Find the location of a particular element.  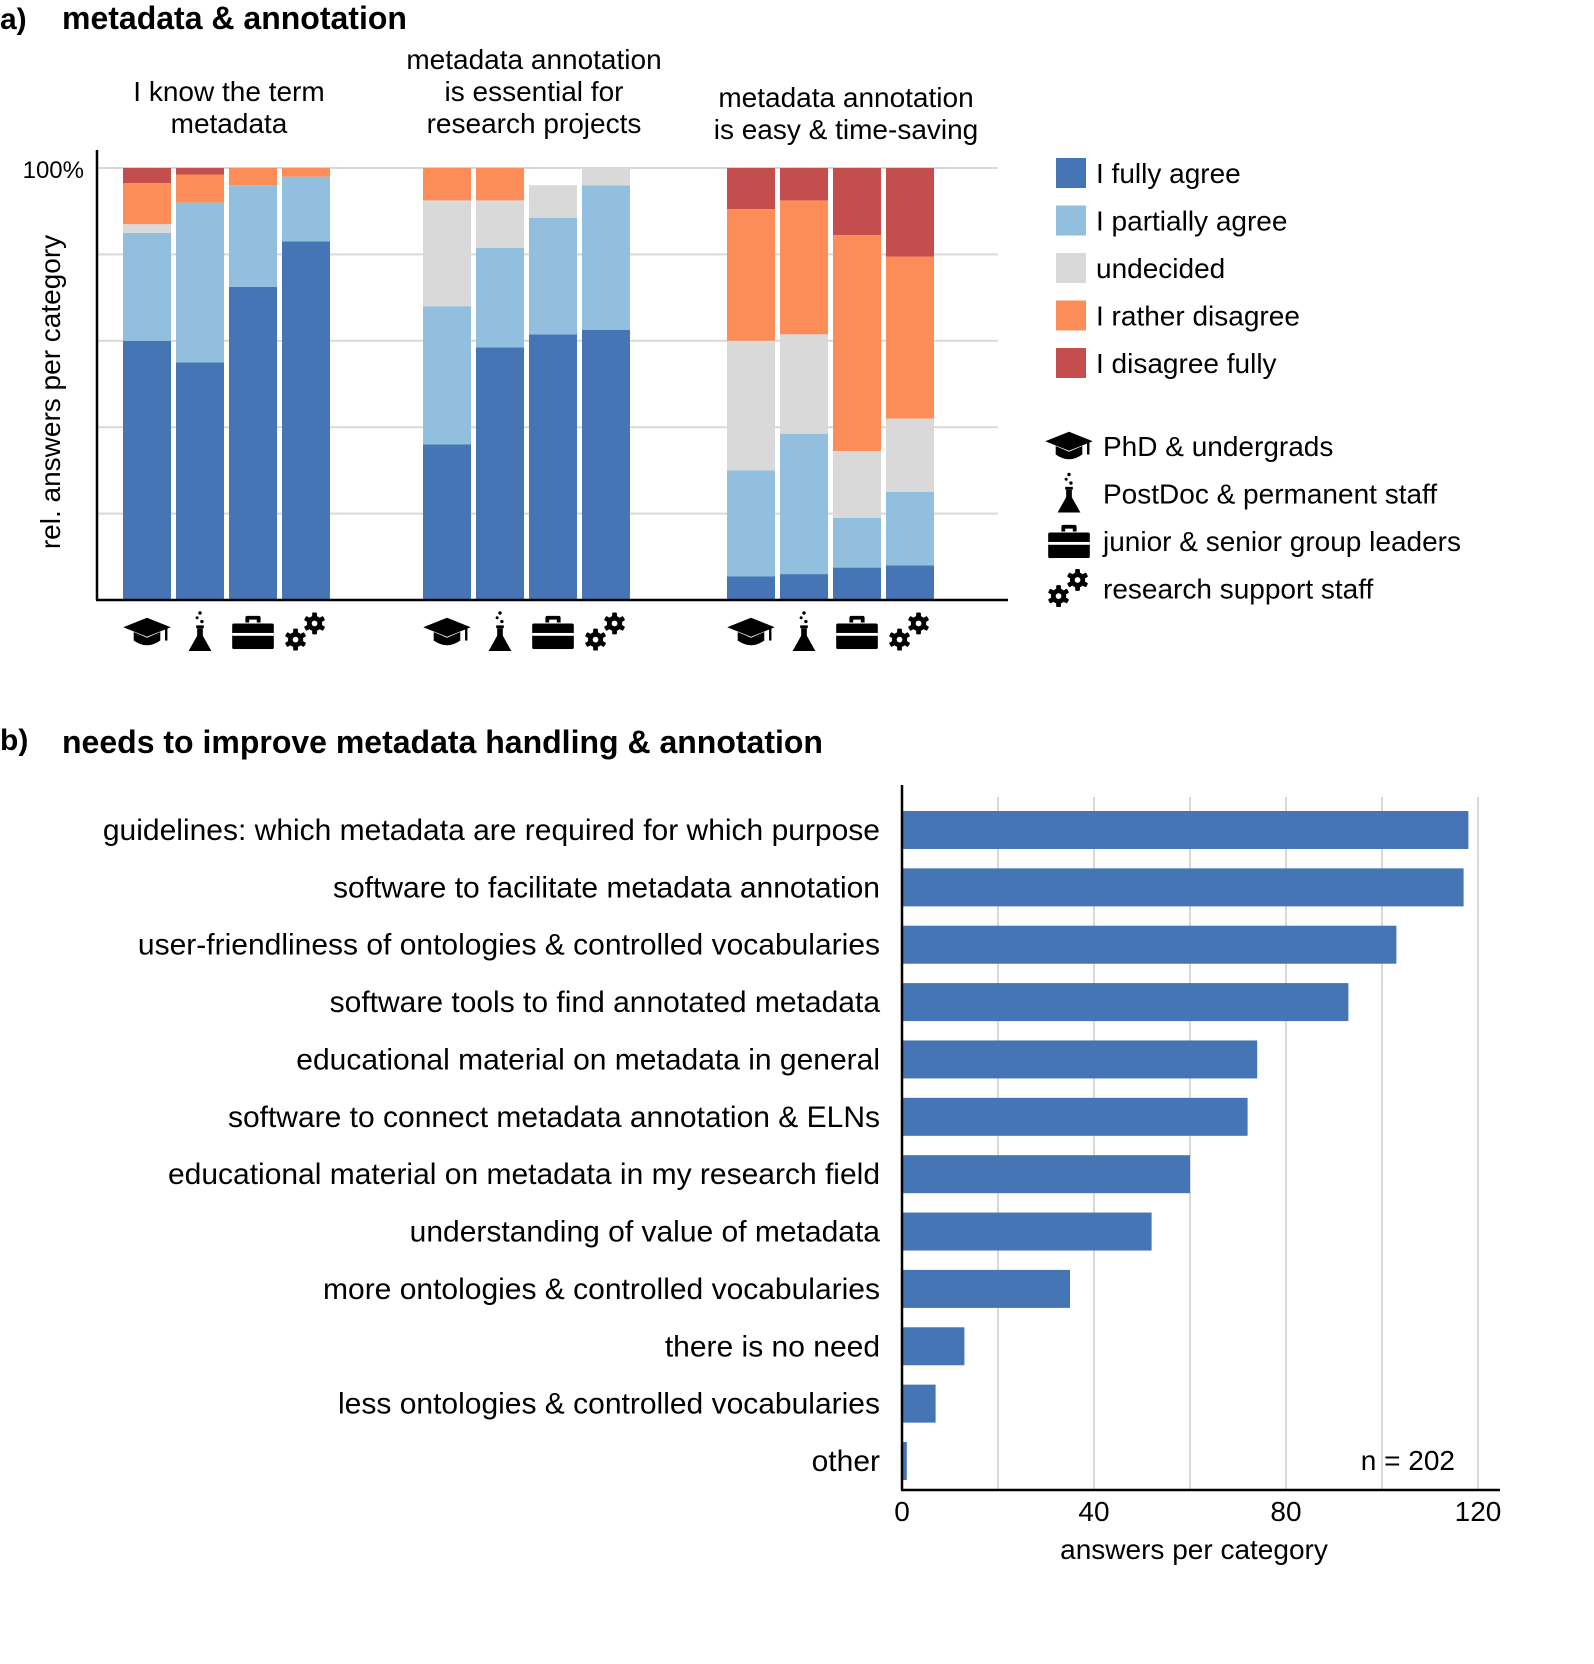

panel-a-bars is located at coordinates (528, 384).